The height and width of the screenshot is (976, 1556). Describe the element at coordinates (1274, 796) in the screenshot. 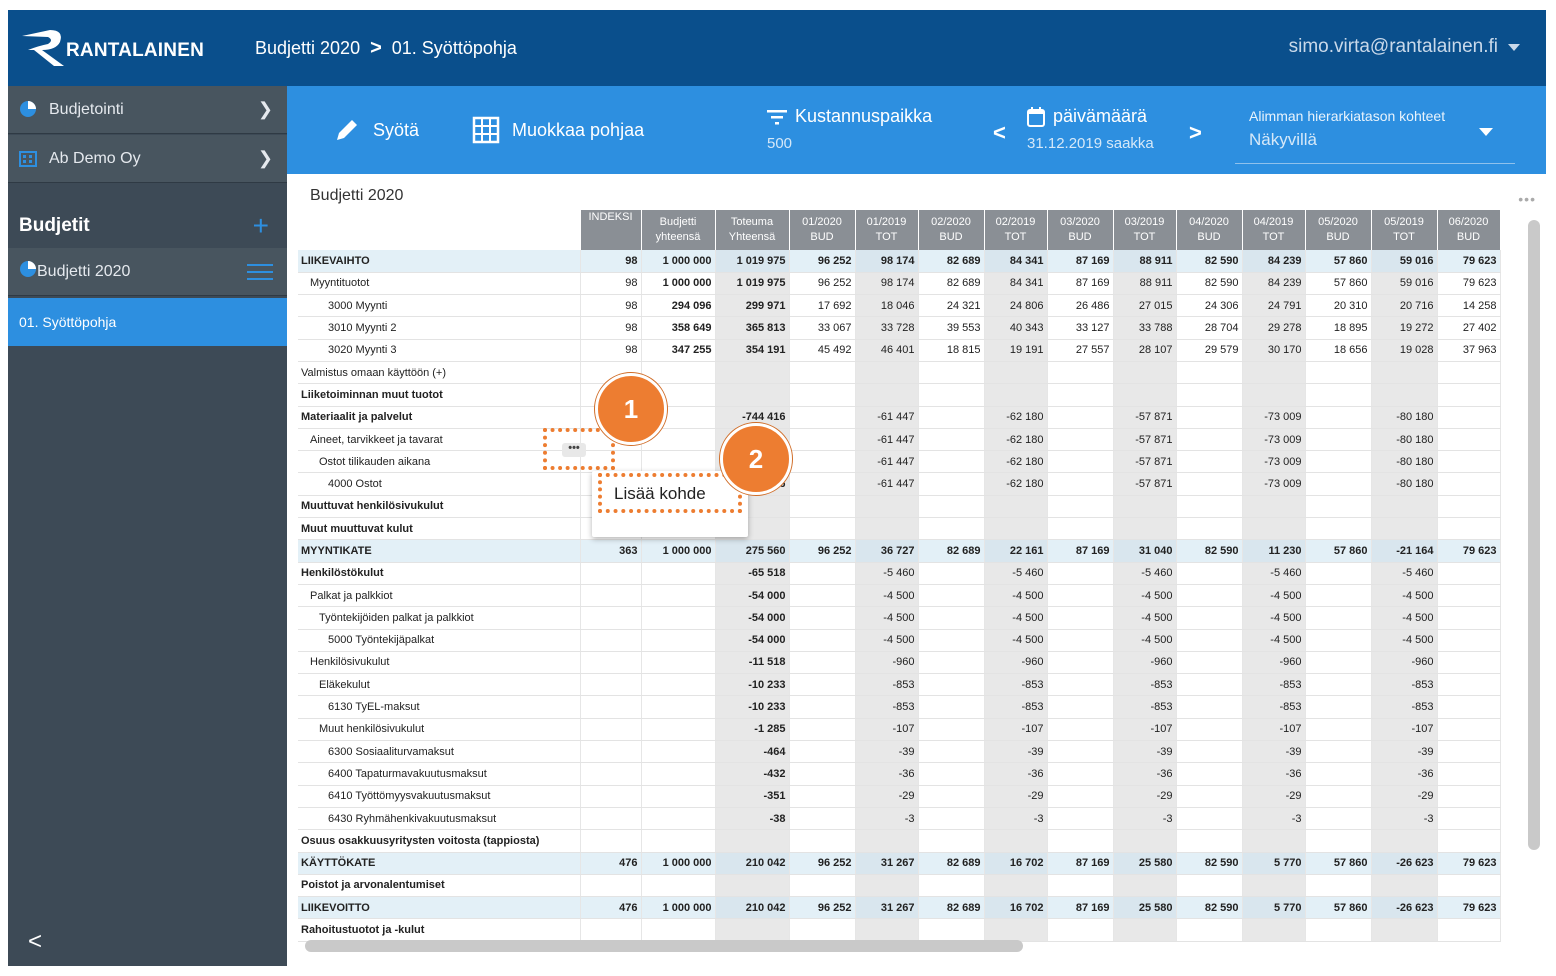

I see `table-cell: -29` at that location.